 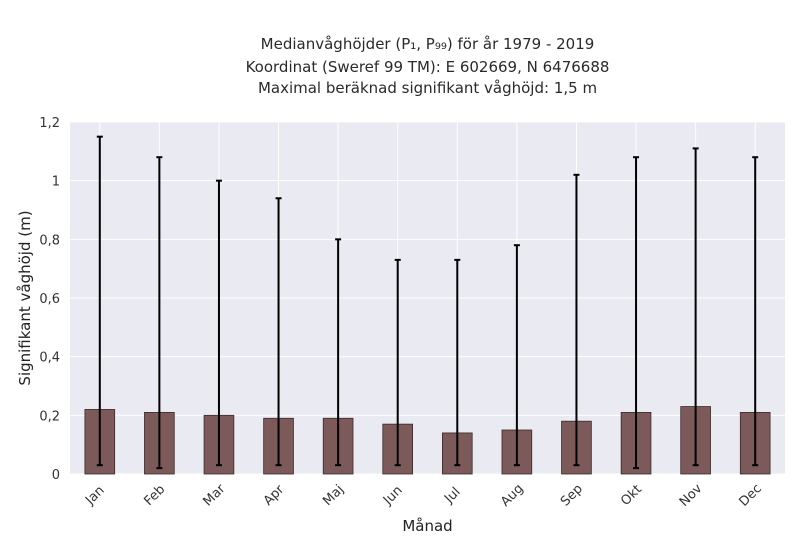 I want to click on x-axis-ticks: Jan Feb Mar Apr Maj Jun Jul Aug Sep Okt Nov Dec, so click(x=423, y=495).